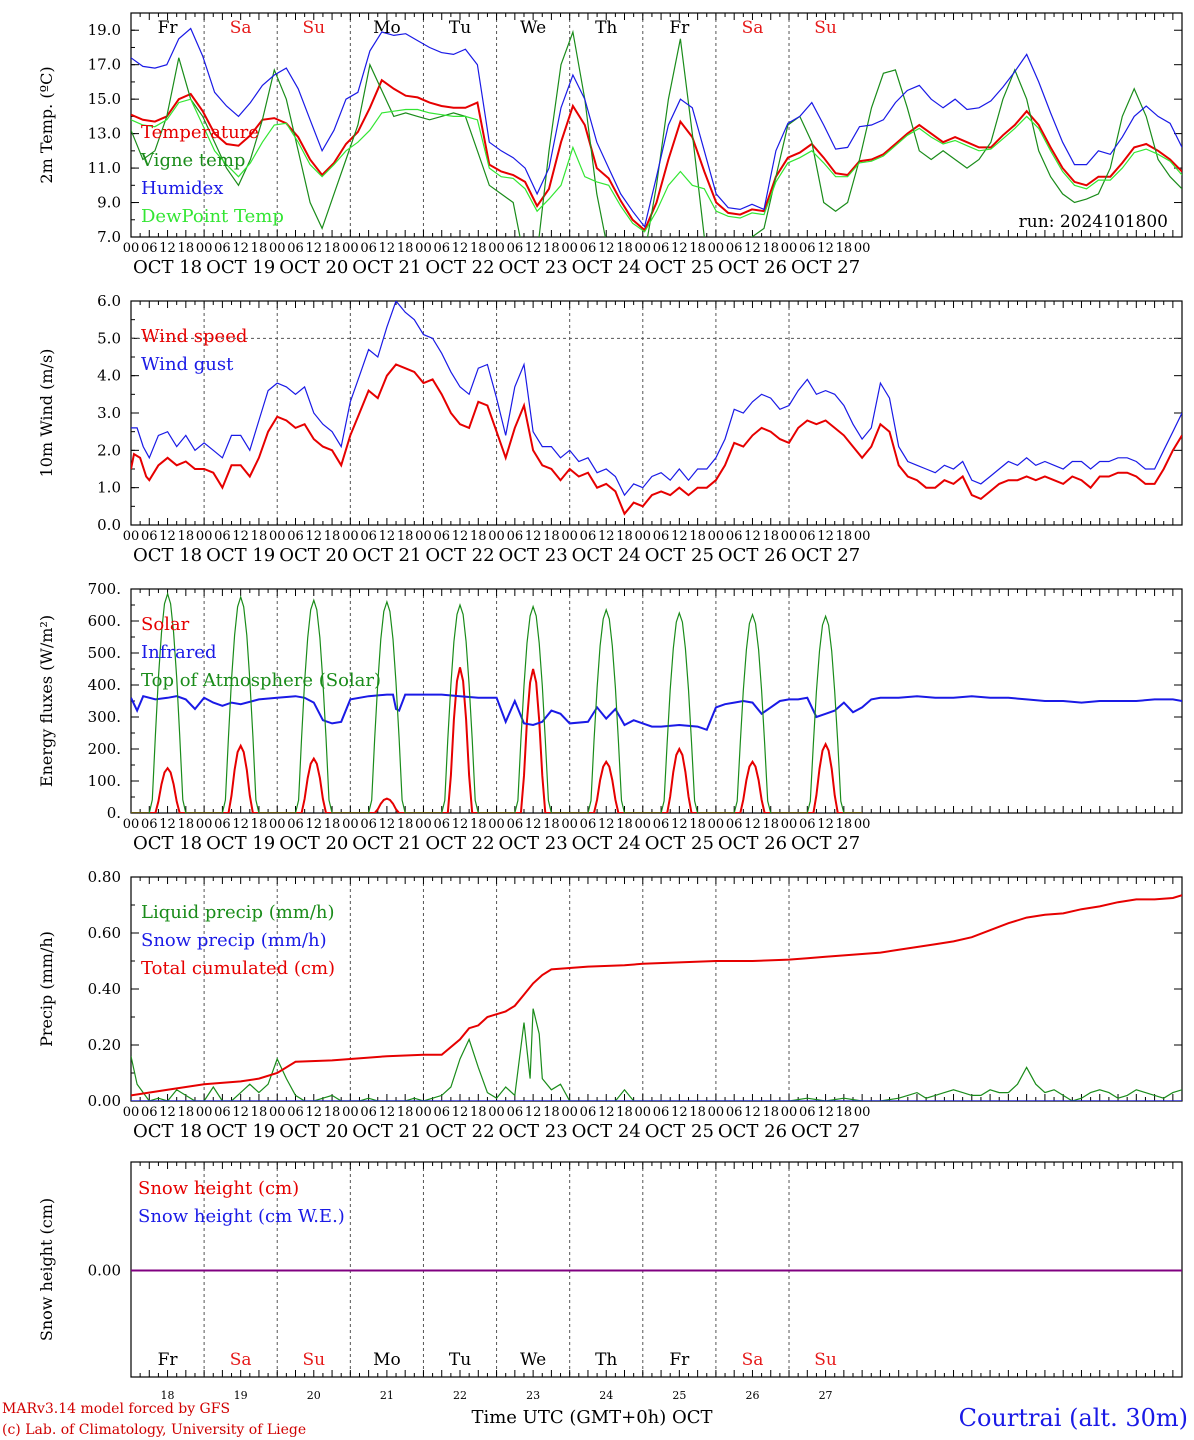 The height and width of the screenshot is (1440, 1194). Describe the element at coordinates (194, 336) in the screenshot. I see `legend-entry: Wind speed` at that location.